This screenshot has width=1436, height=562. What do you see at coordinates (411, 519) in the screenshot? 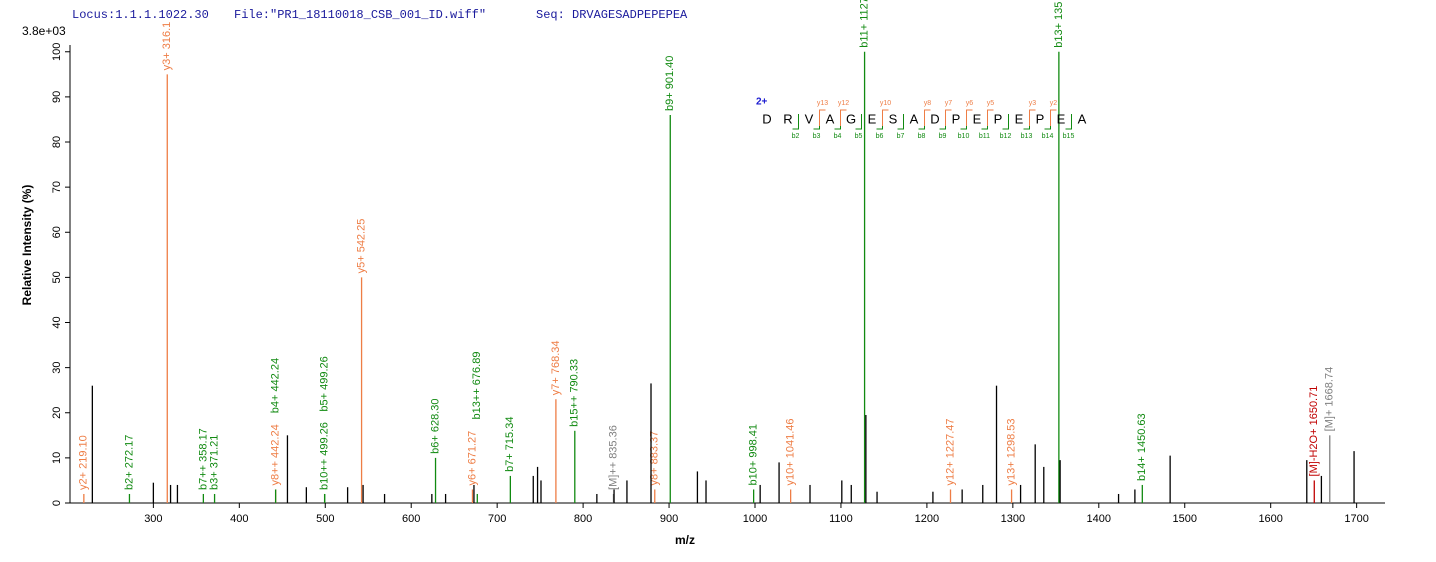
I see `x-tick-label: 600` at bounding box center [411, 519].